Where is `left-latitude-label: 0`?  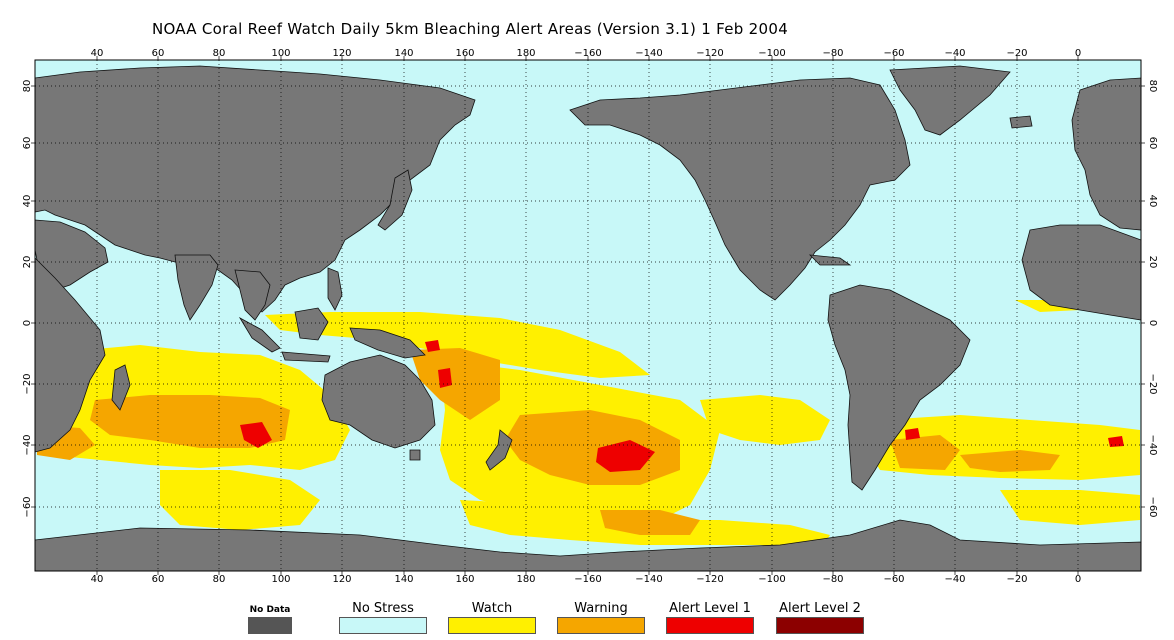 left-latitude-label: 0 is located at coordinates (27, 323).